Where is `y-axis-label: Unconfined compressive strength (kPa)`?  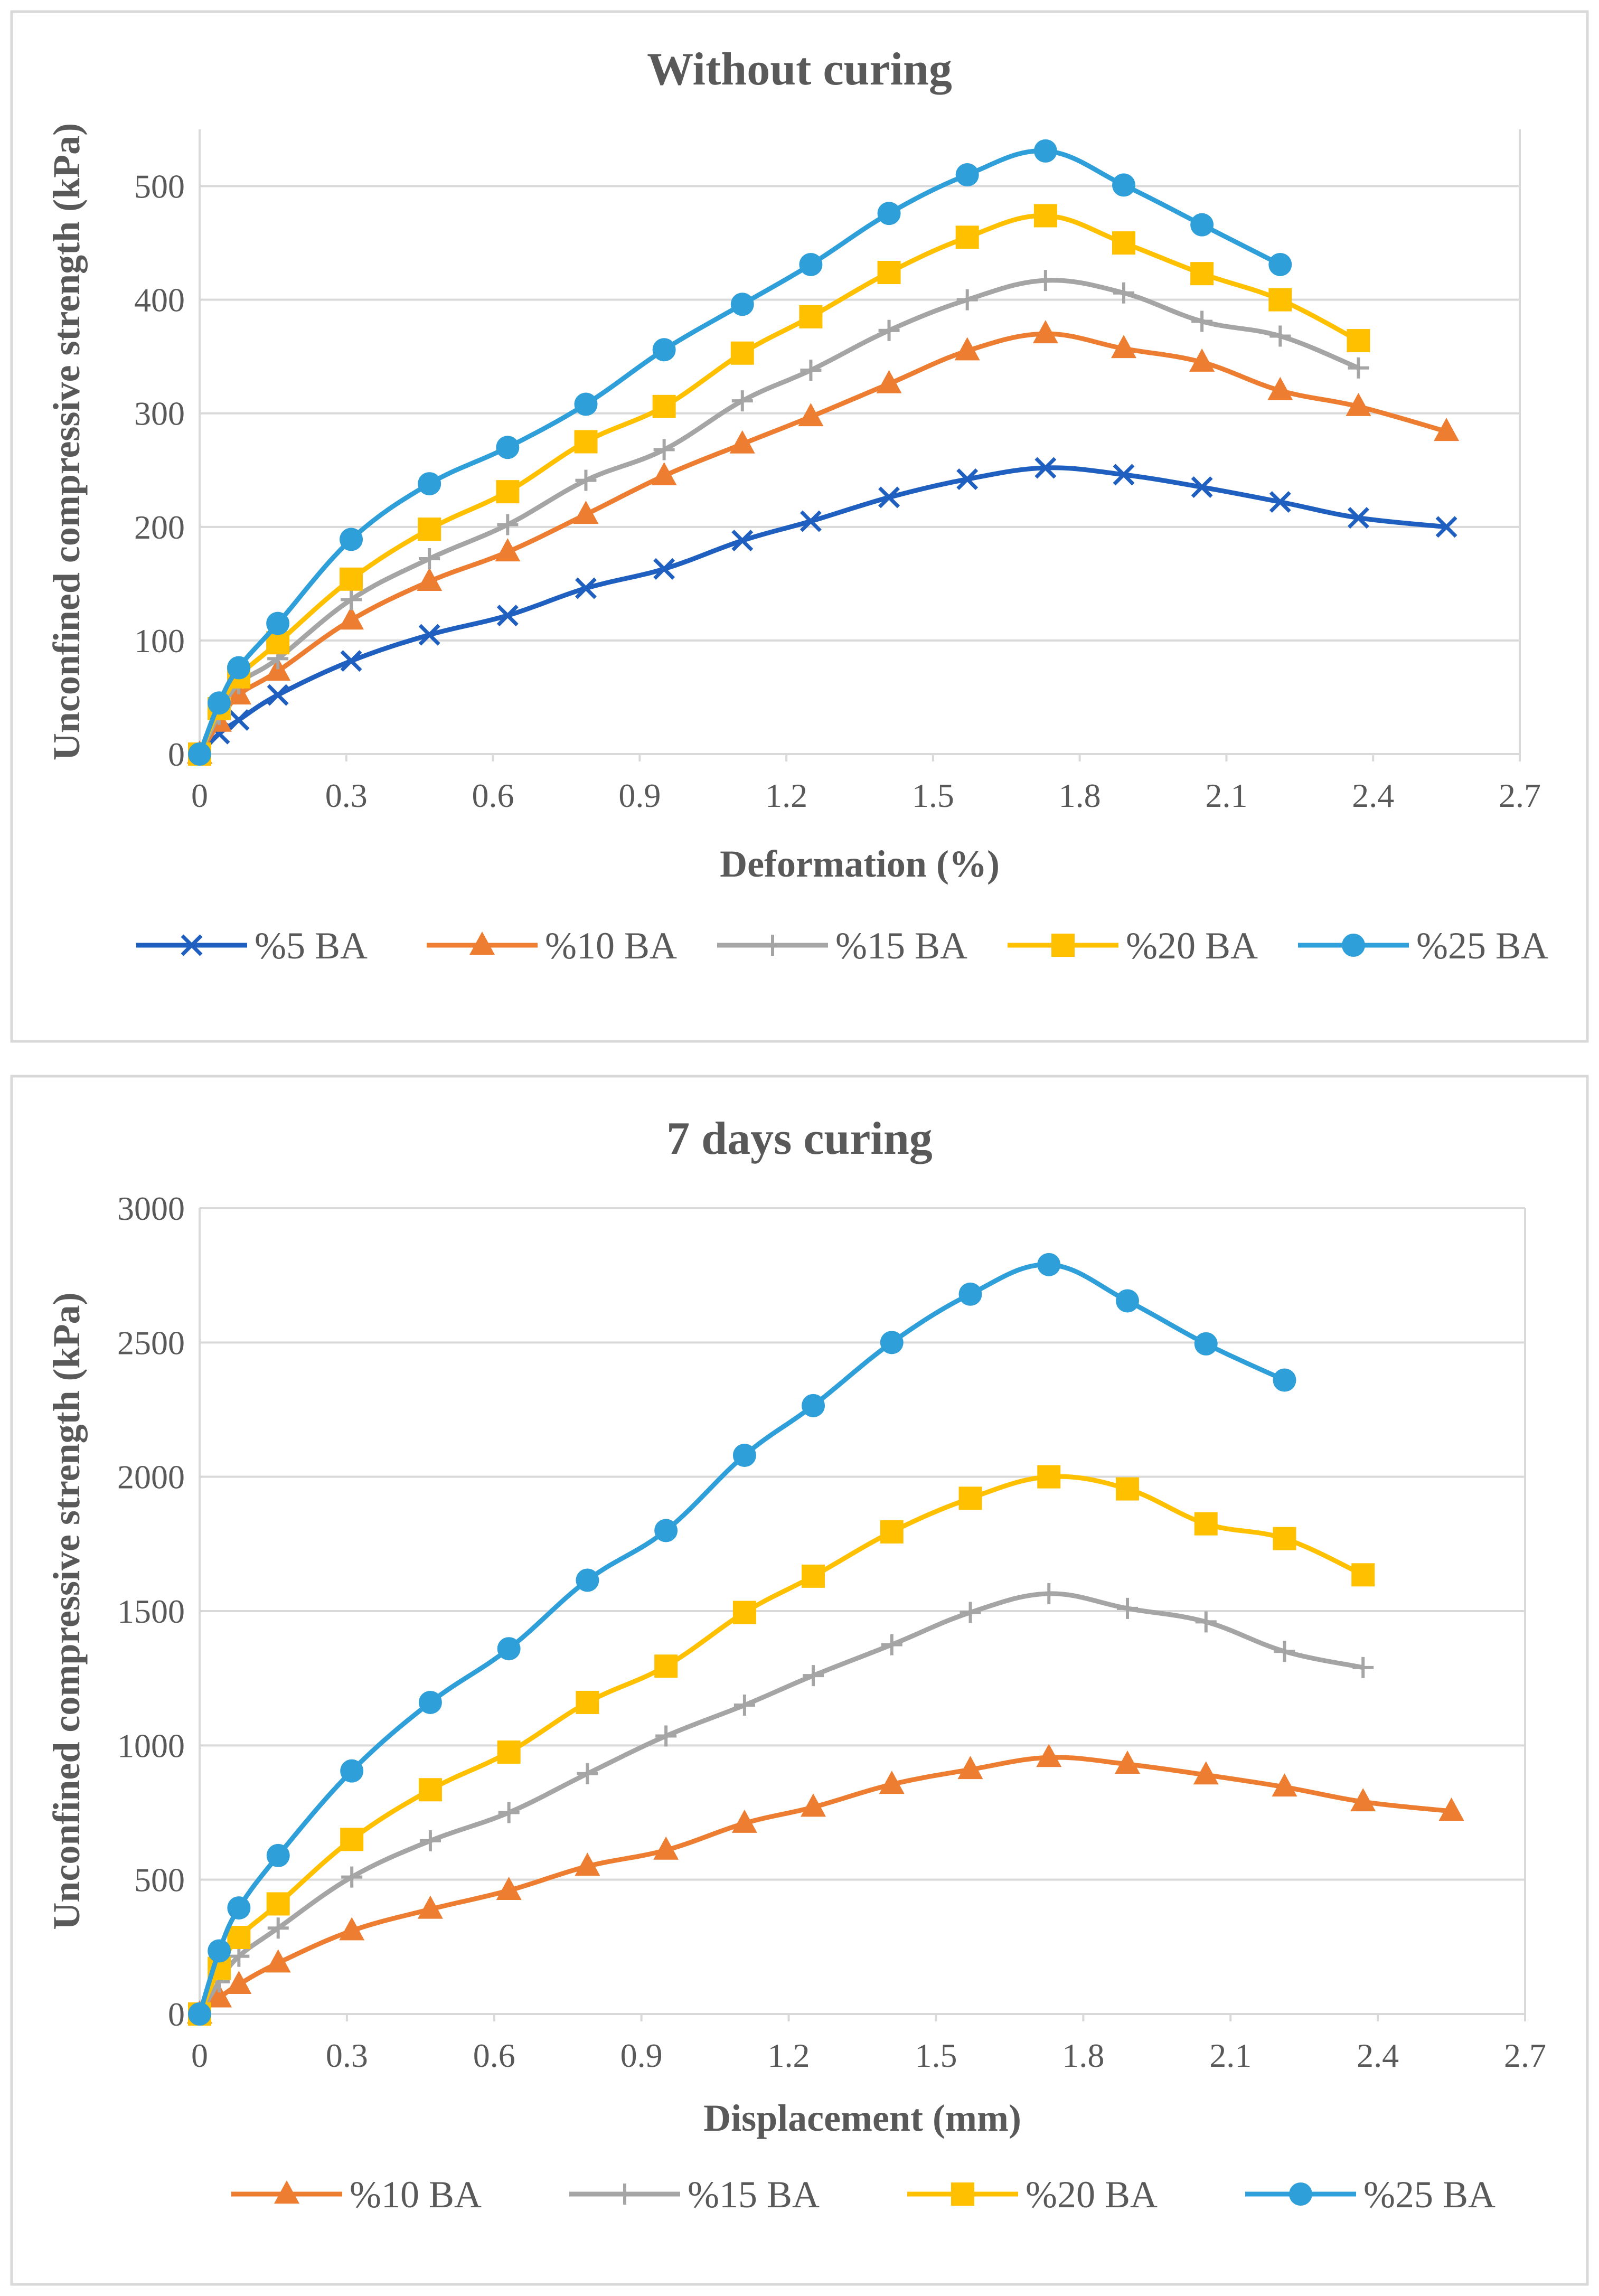
y-axis-label: Unconfined compressive strength (kPa) is located at coordinates (66, 1611).